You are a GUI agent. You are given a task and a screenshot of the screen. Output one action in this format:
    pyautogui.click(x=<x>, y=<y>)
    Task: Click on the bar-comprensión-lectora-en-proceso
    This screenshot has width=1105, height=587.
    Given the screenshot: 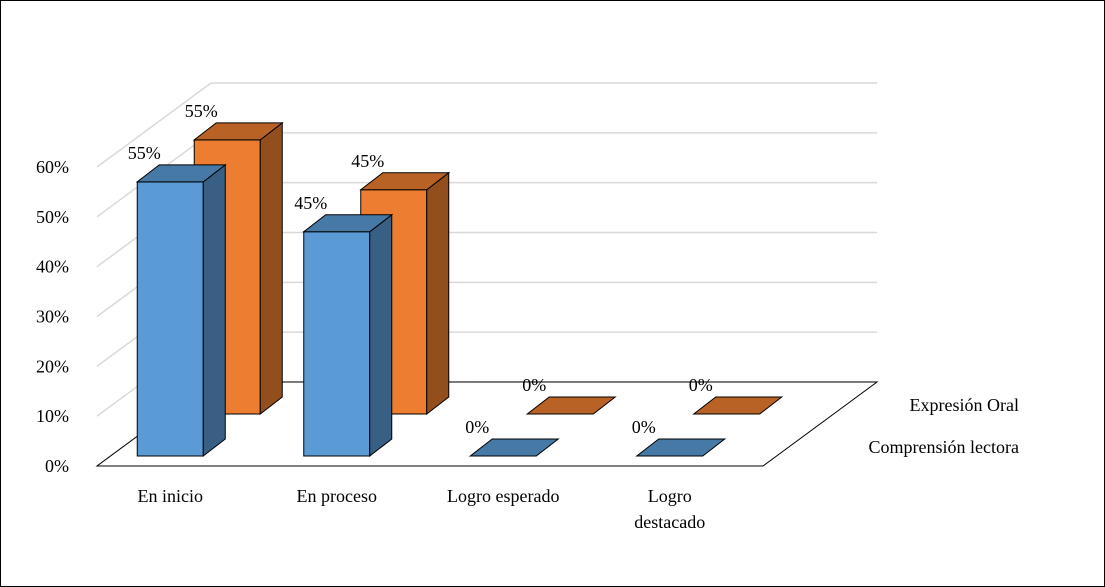 What is the action you would take?
    pyautogui.click(x=348, y=335)
    